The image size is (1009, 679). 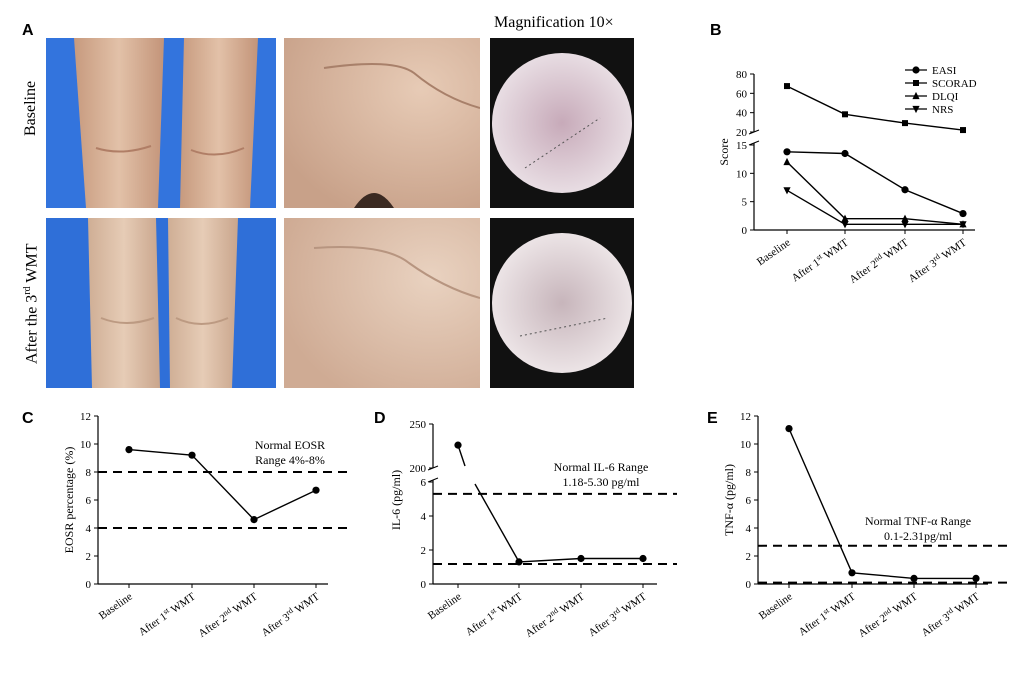 What do you see at coordinates (745, 203) in the screenshot?
I see `y-tick-label: 5` at bounding box center [745, 203].